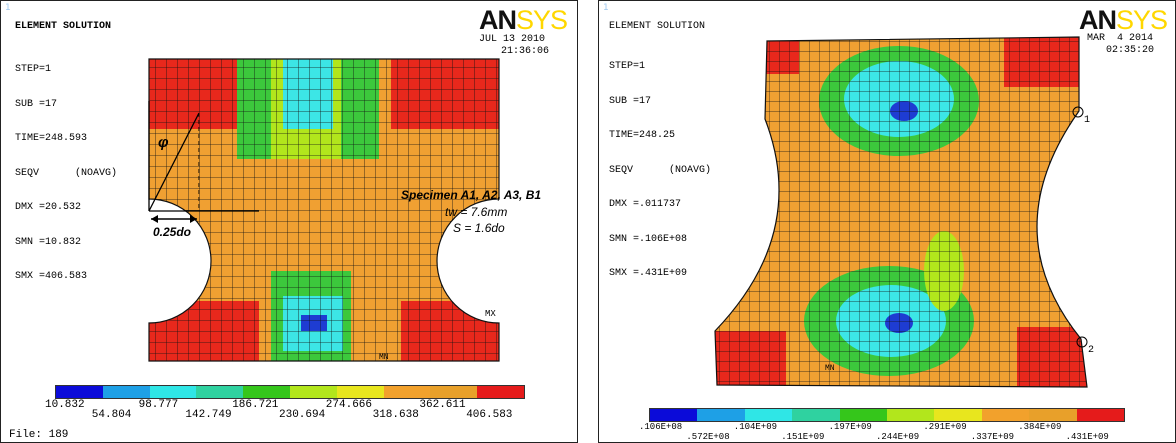  What do you see at coordinates (48, 207) in the screenshot?
I see `info-dmx: DMX =20.532` at bounding box center [48, 207].